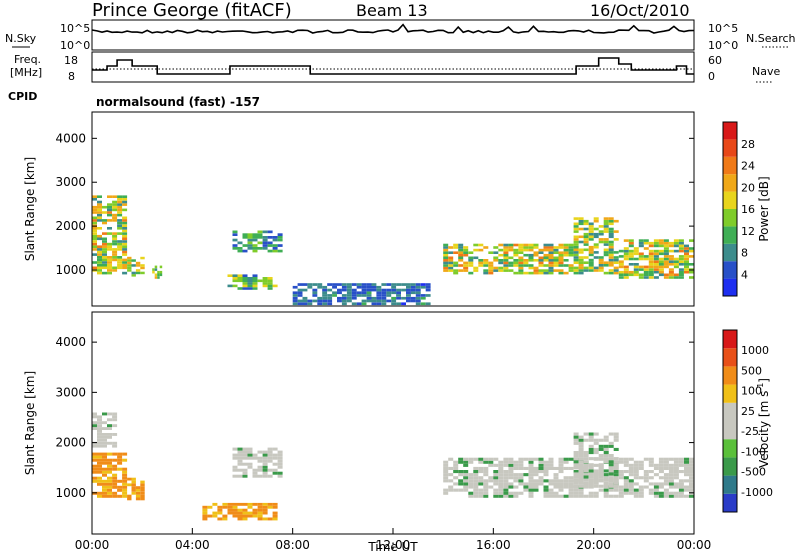  I want to click on nsky-panel-frame, so click(393, 35).